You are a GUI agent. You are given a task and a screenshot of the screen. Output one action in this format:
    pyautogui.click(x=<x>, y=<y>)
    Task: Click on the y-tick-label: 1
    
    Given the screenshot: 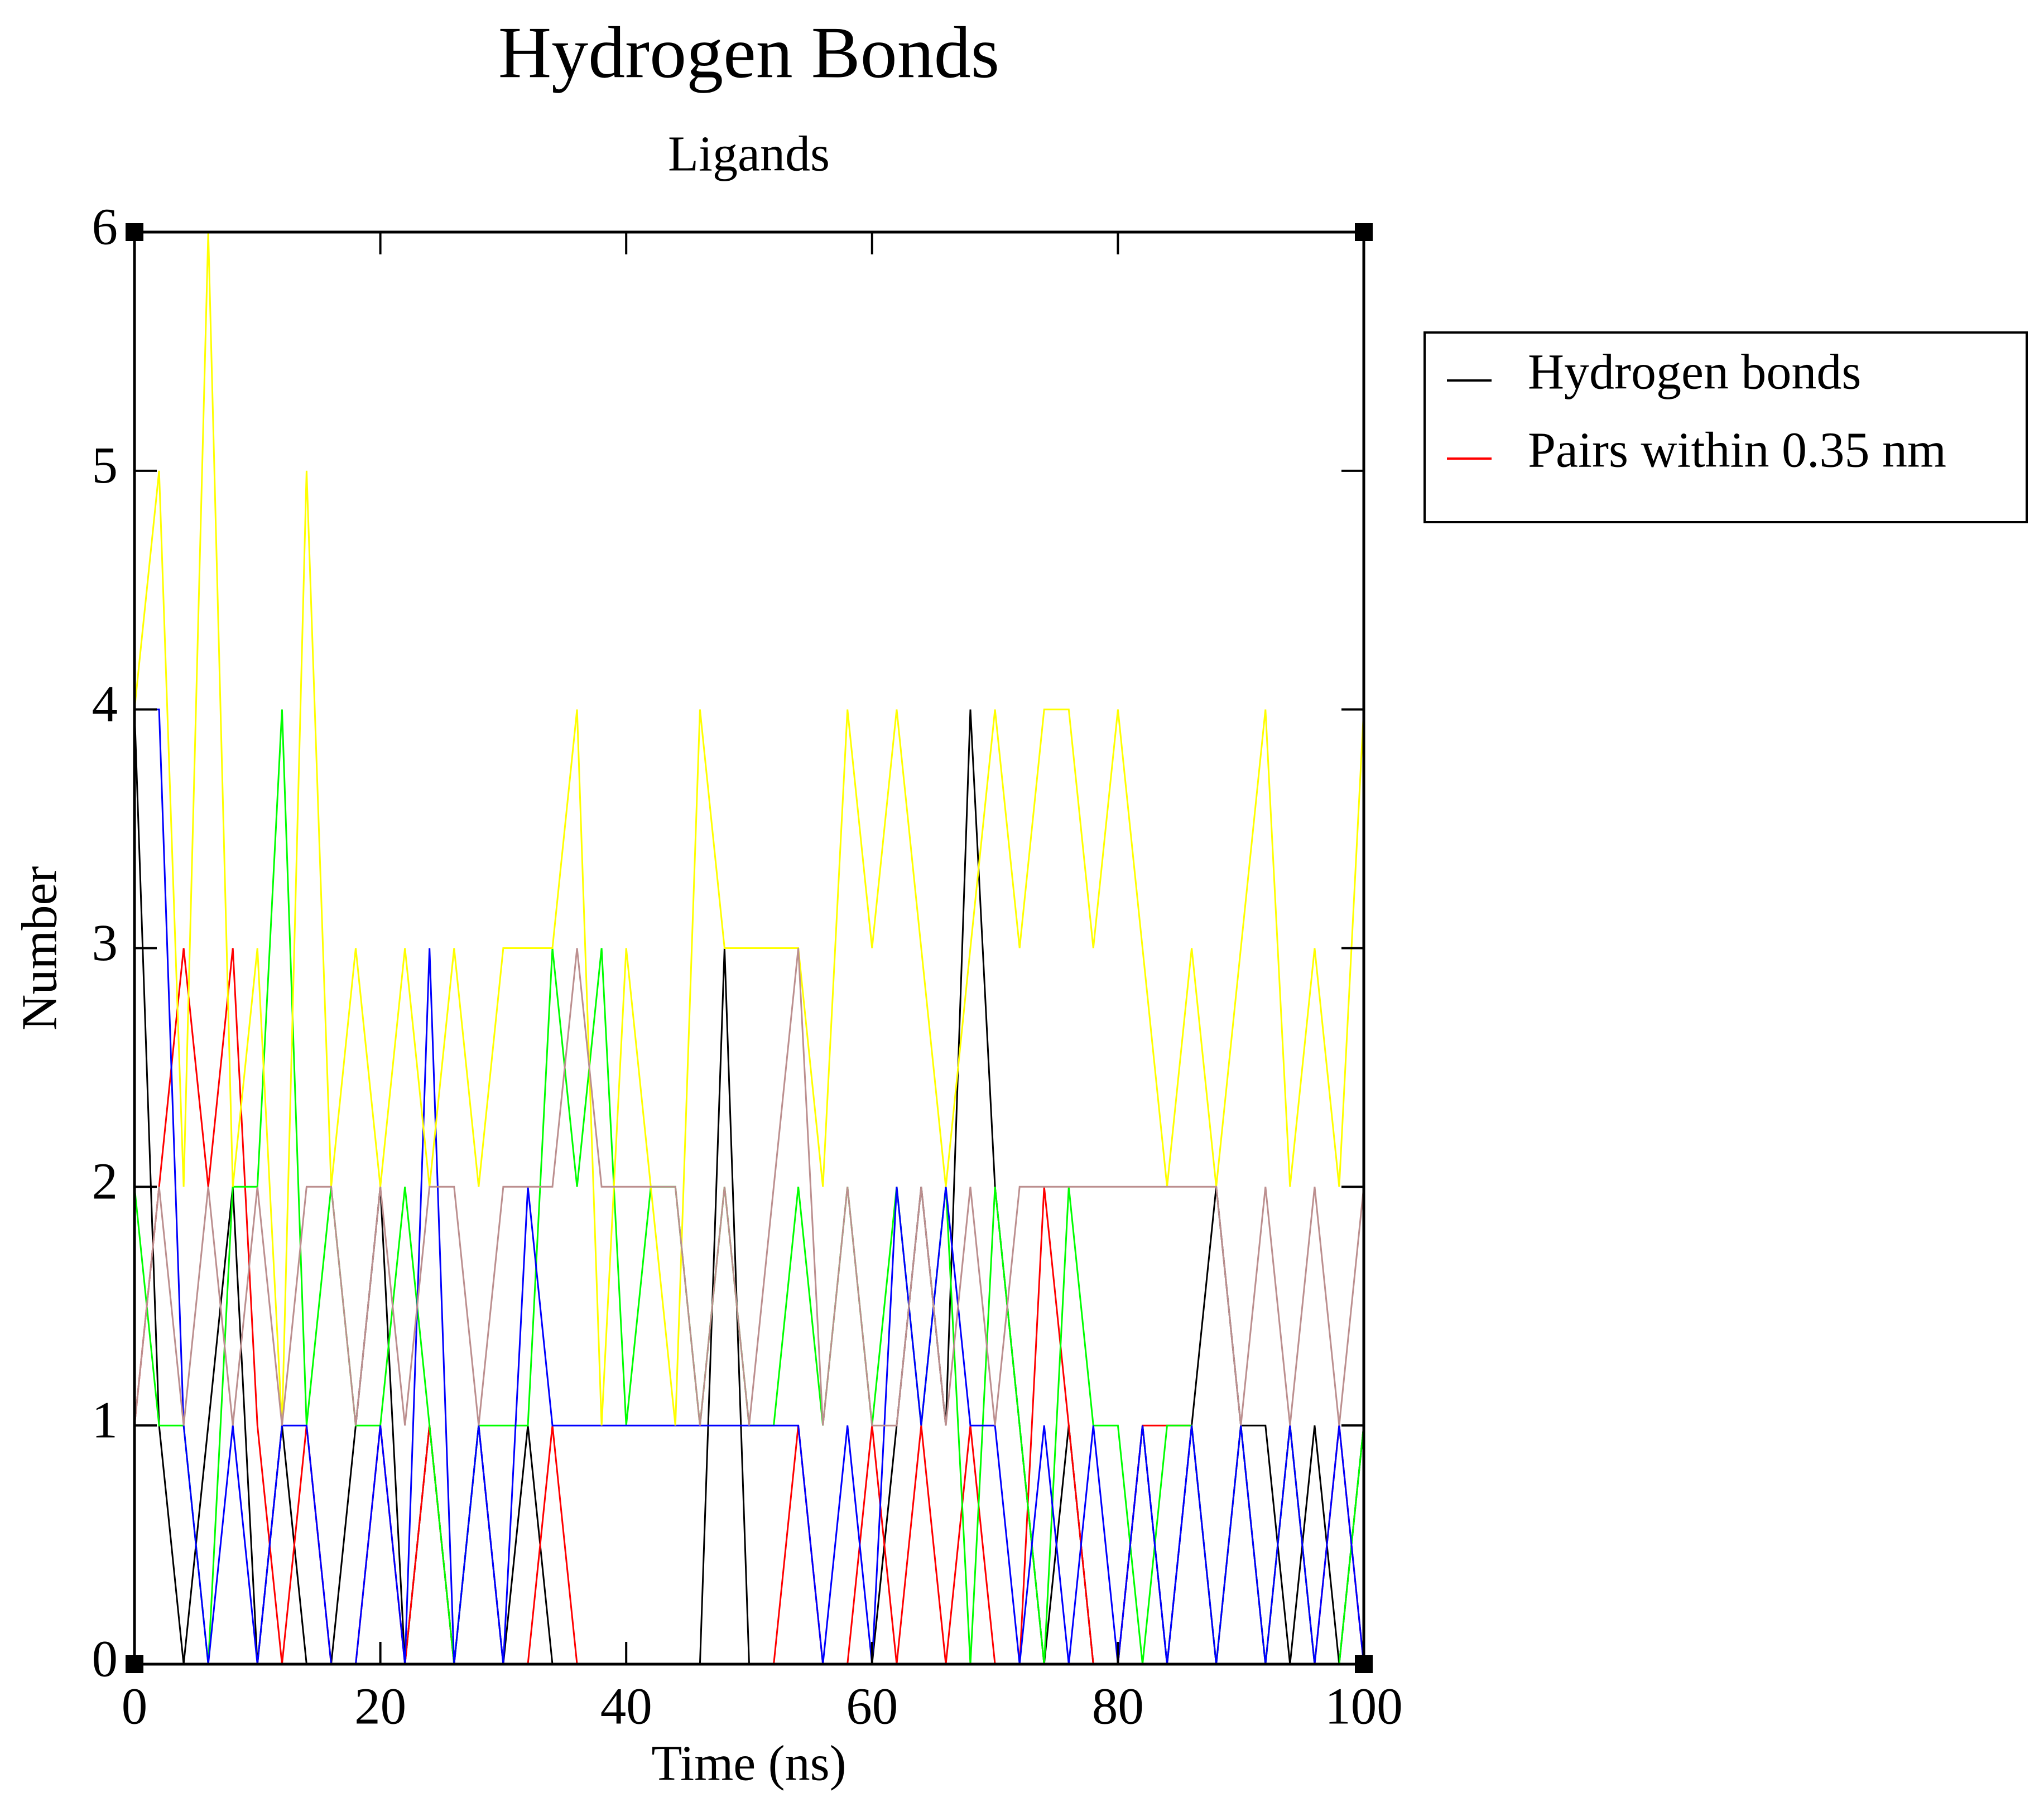 What is the action you would take?
    pyautogui.click(x=105, y=1420)
    